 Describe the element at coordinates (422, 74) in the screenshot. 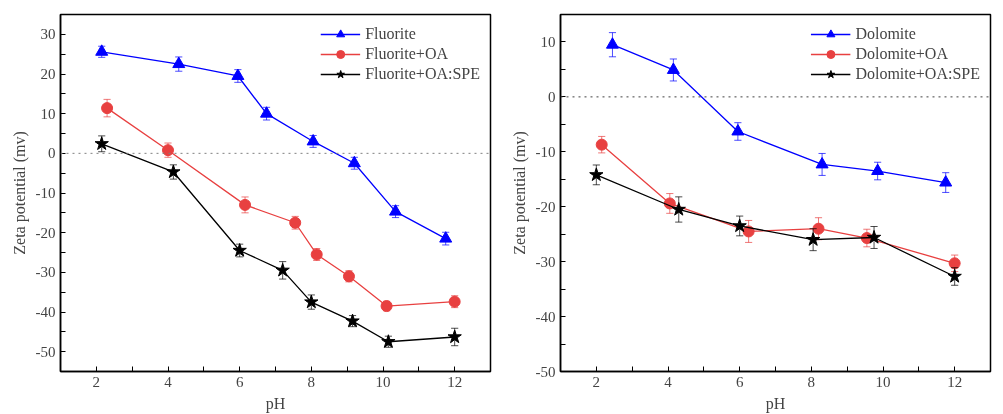

I see `legend-label: Fluorite+OA:SPE` at that location.